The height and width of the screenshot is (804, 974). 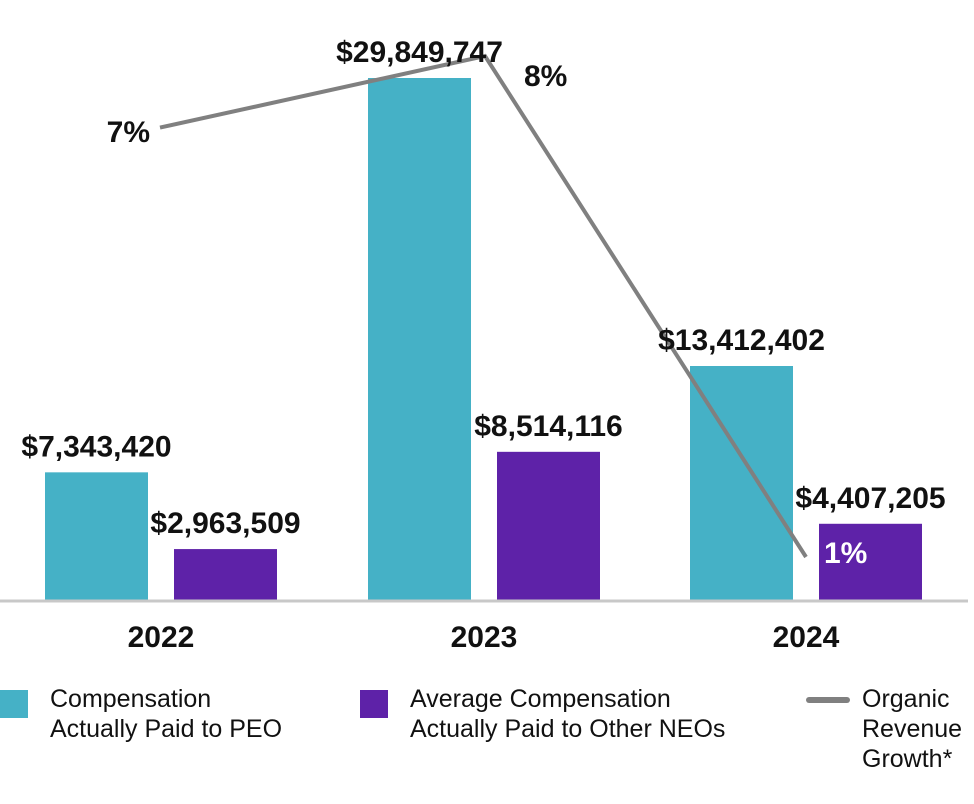 What do you see at coordinates (845, 553) in the screenshot?
I see `growth-label-2024: 1%` at bounding box center [845, 553].